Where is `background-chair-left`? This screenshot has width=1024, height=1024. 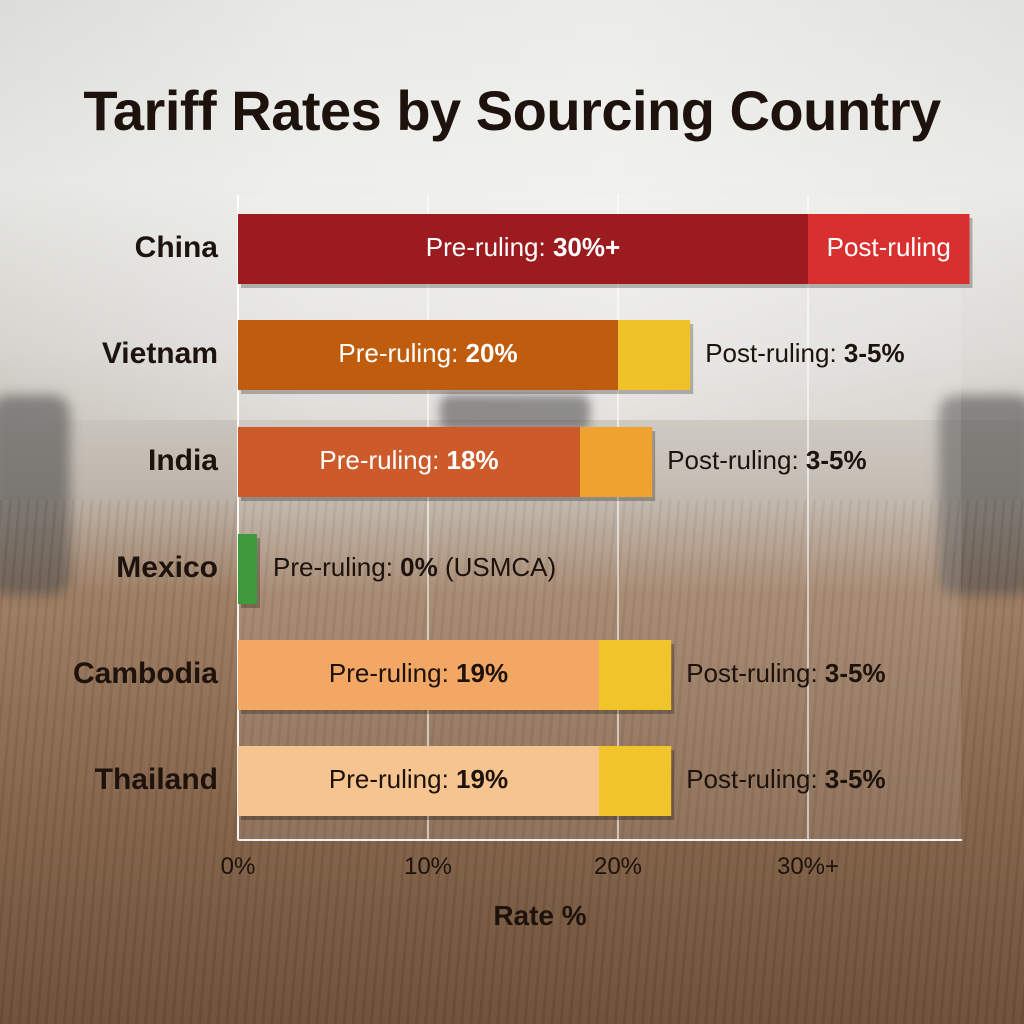
background-chair-left is located at coordinates (35, 495).